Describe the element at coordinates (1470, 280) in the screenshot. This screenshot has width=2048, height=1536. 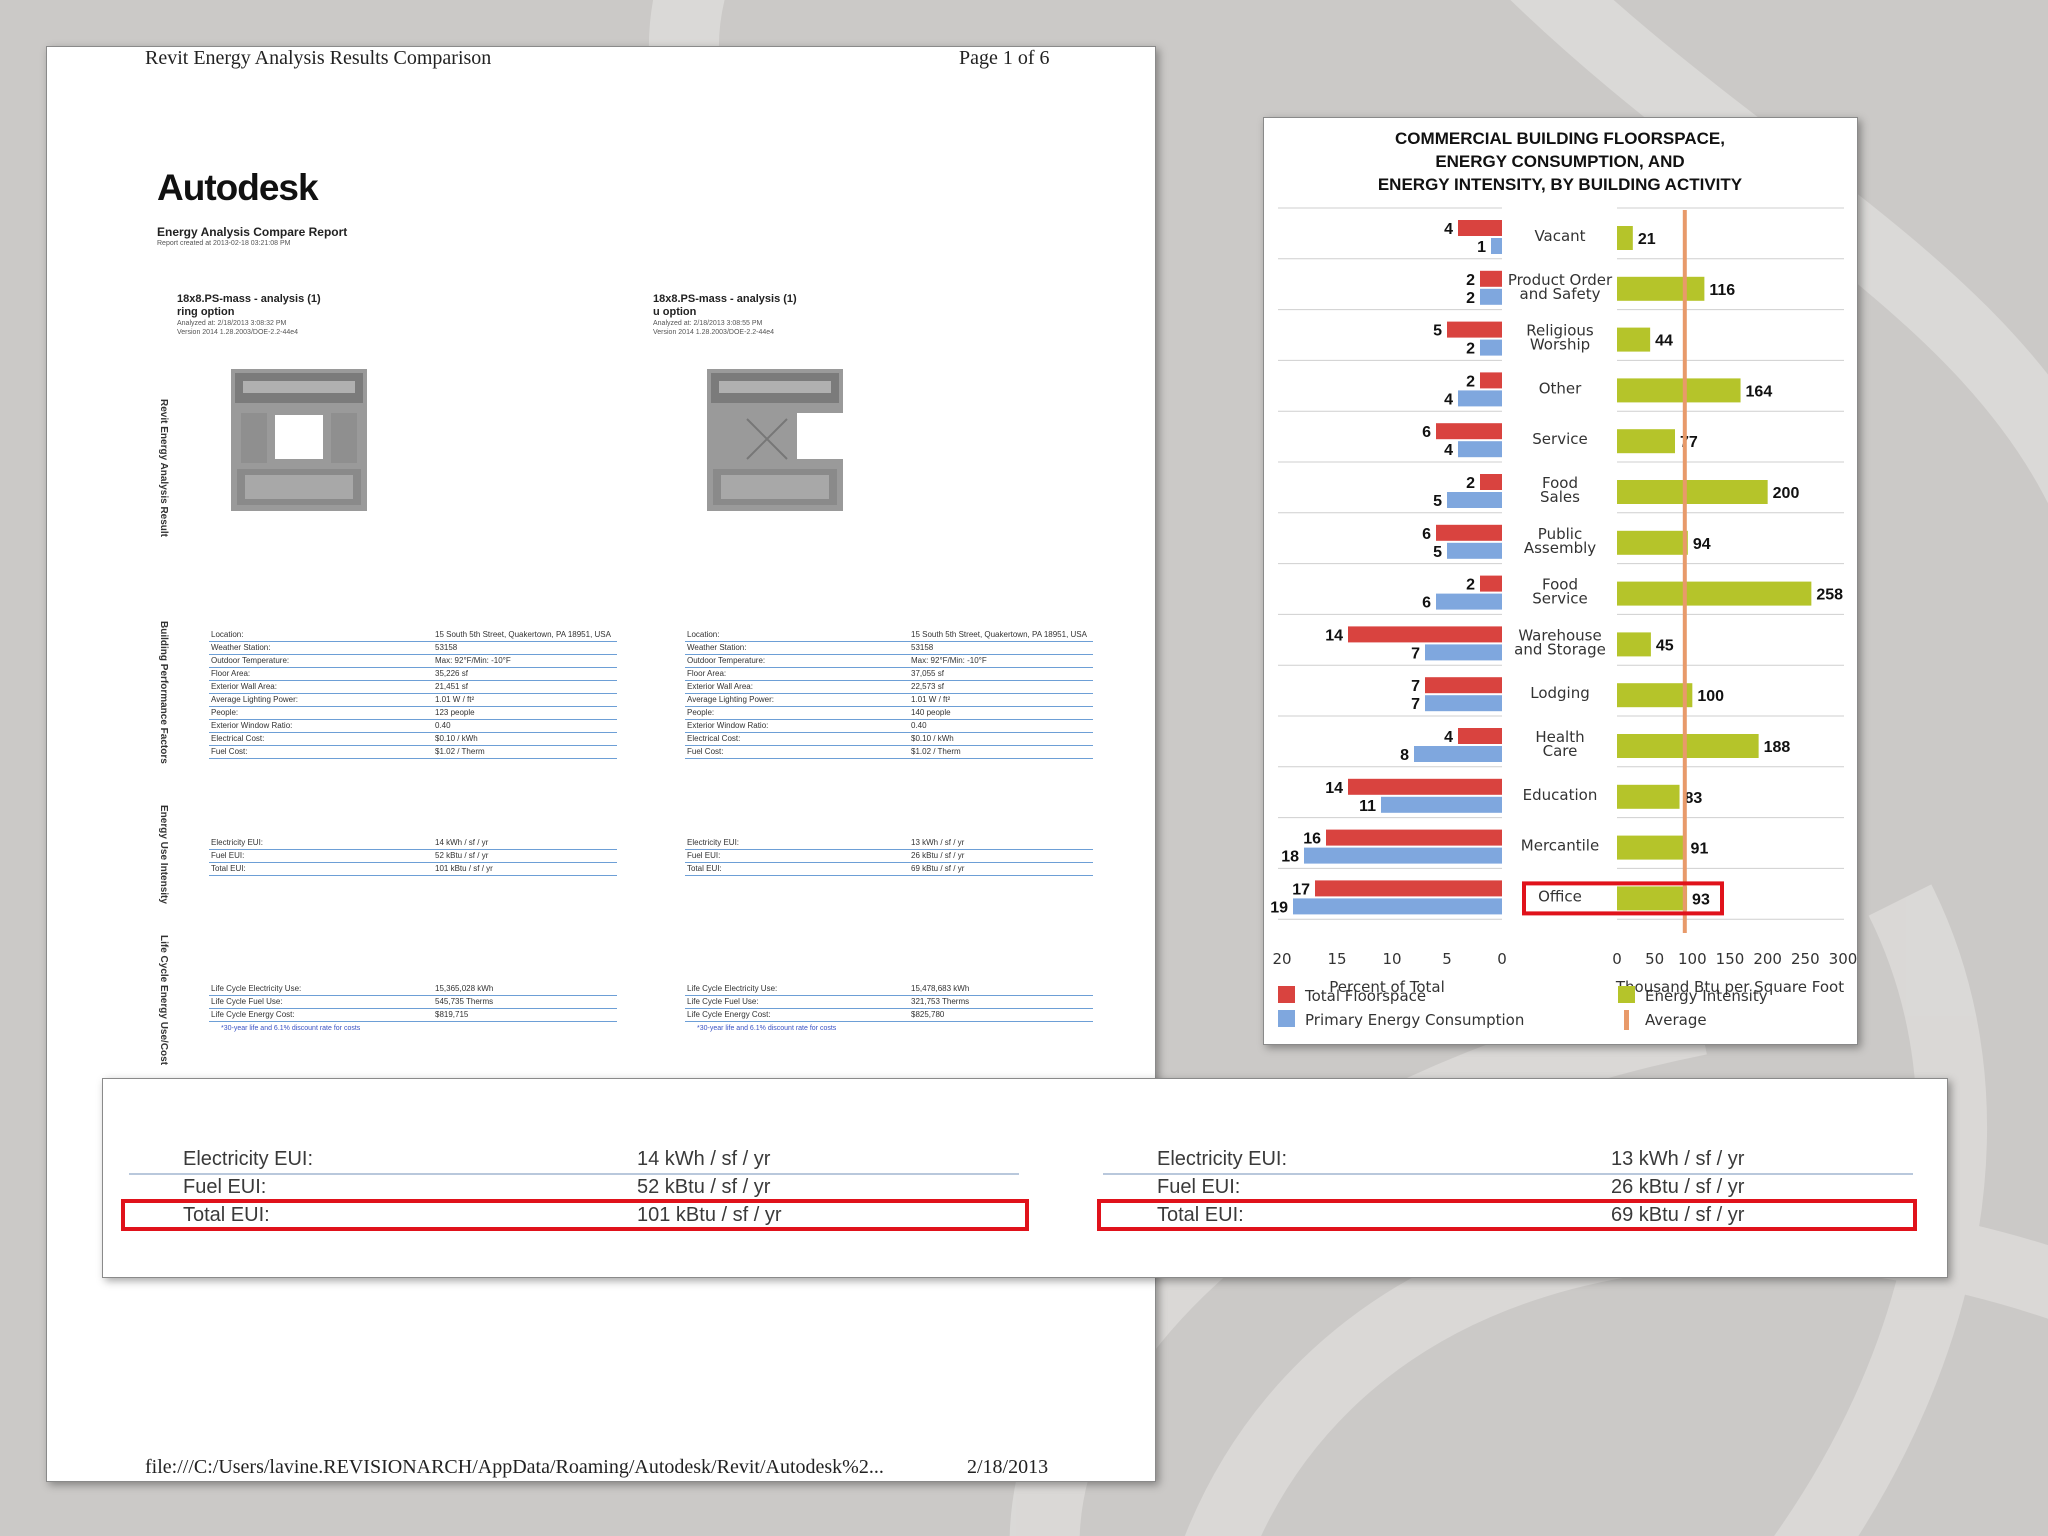
I see `floorspace-label: 2` at that location.